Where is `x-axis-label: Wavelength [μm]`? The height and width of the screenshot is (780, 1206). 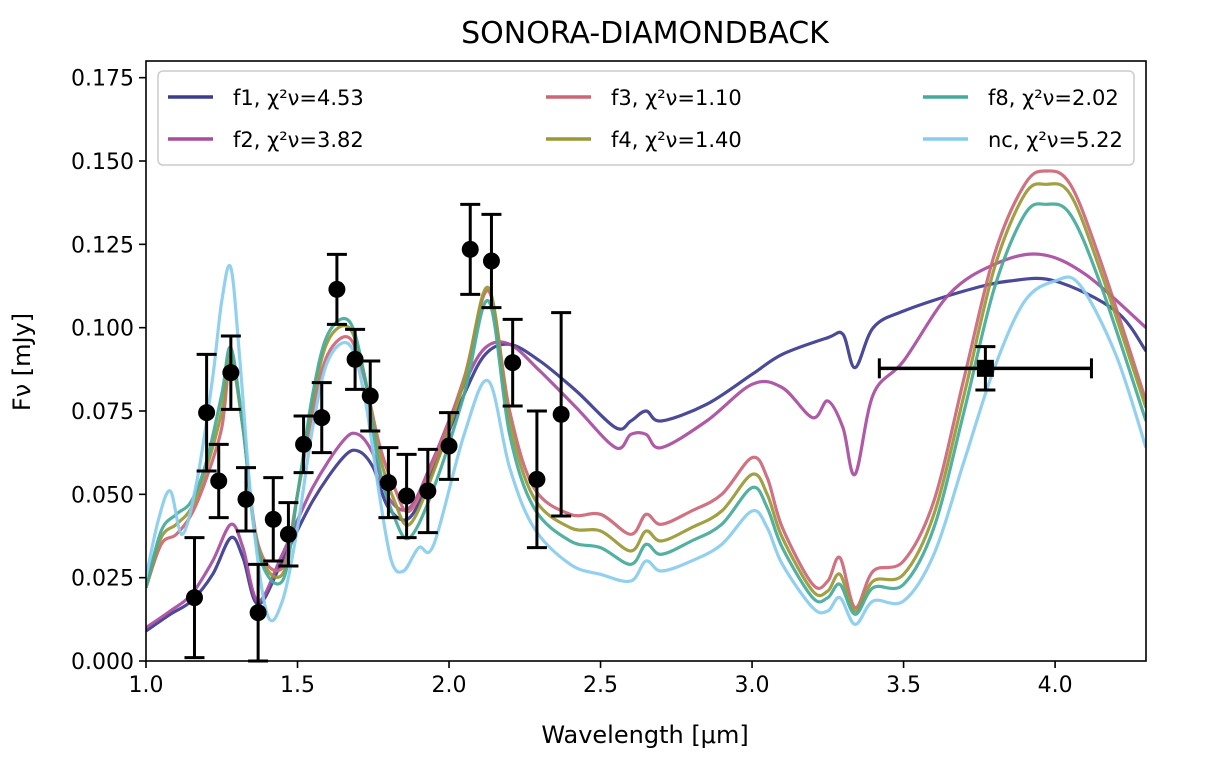 x-axis-label: Wavelength [μm] is located at coordinates (644, 735).